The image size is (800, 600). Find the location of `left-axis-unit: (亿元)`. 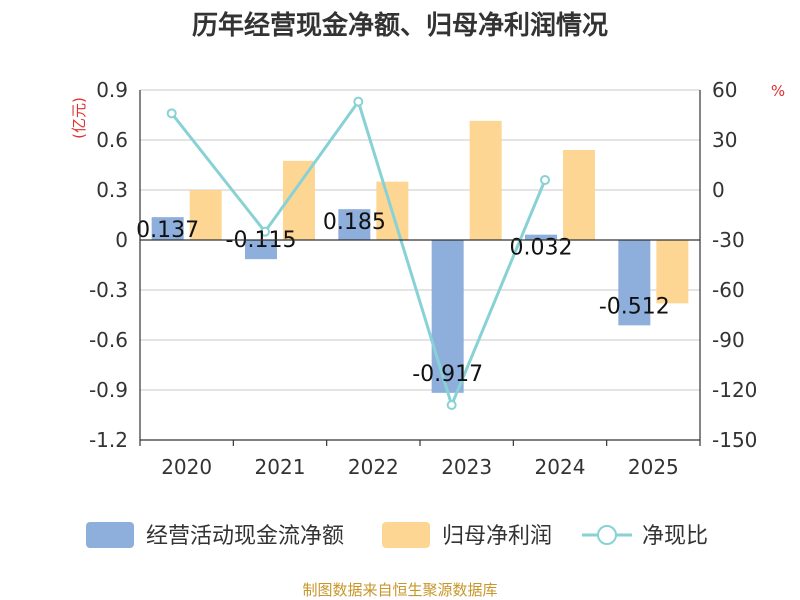

left-axis-unit: (亿元) is located at coordinates (79, 118).